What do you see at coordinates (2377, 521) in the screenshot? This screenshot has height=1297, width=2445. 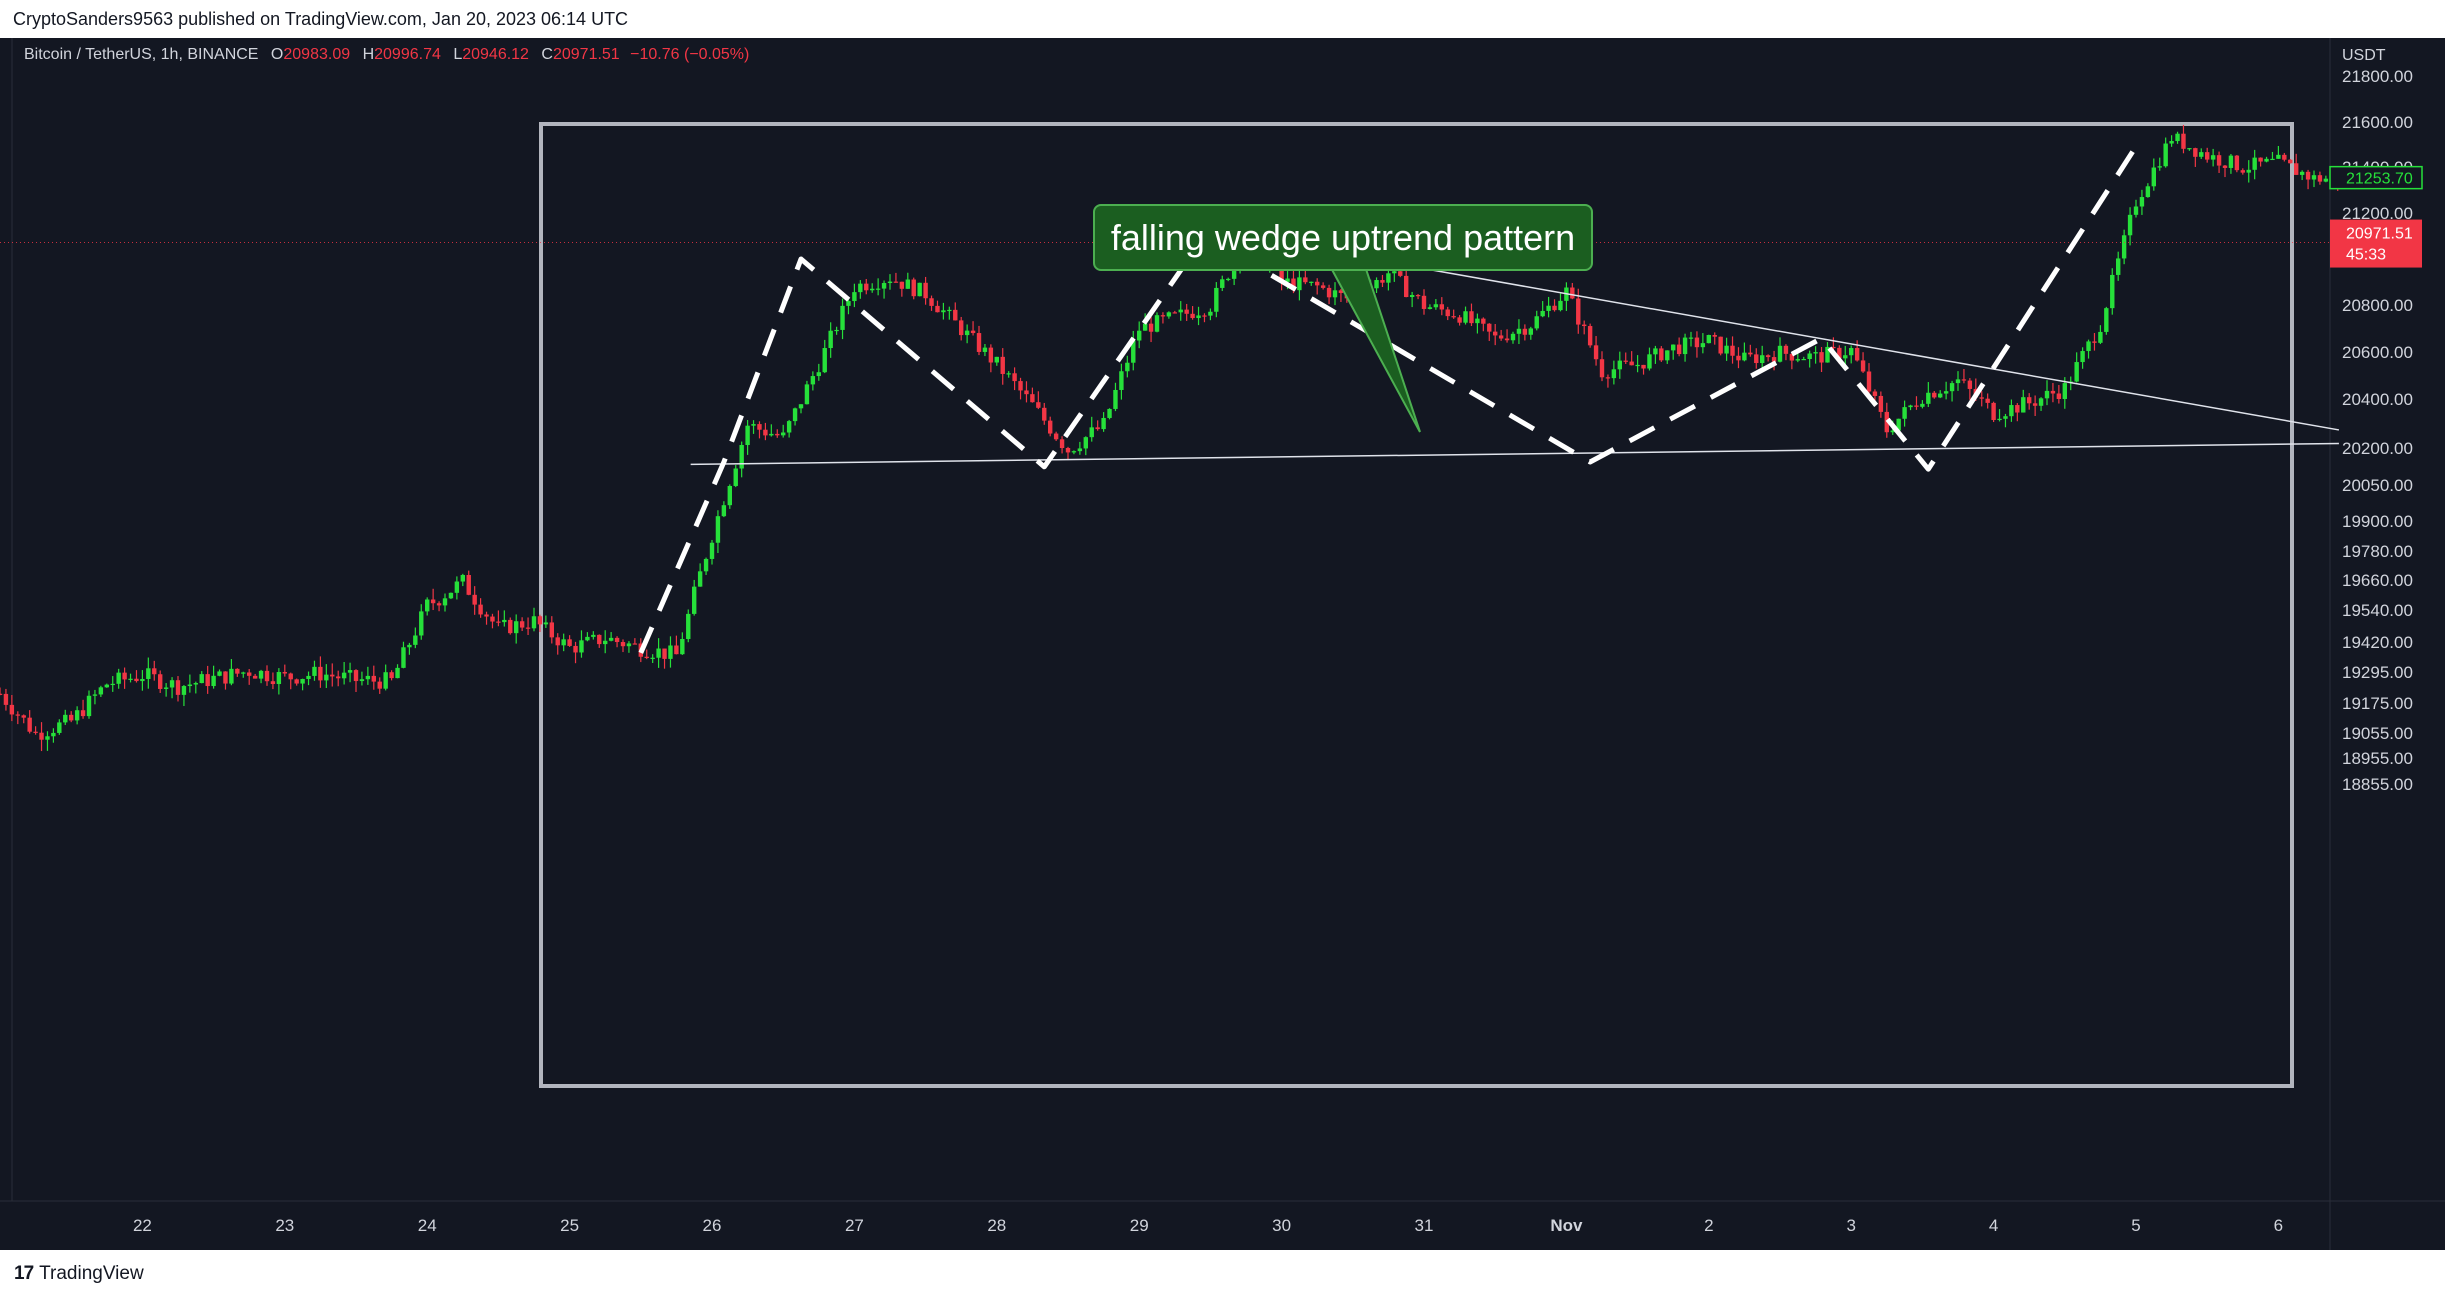 I see `y-tick-label: 19900.00` at bounding box center [2377, 521].